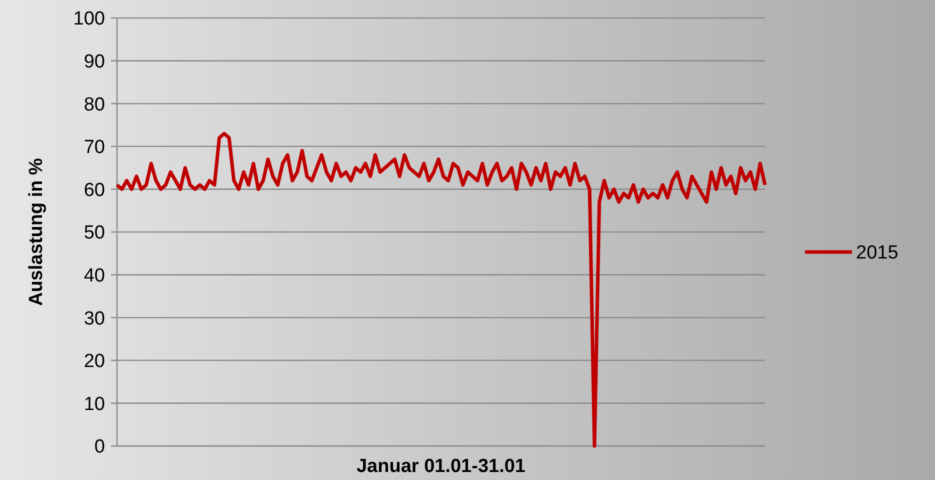 The height and width of the screenshot is (480, 935). Describe the element at coordinates (94, 319) in the screenshot. I see `y-tick-label: 30` at that location.